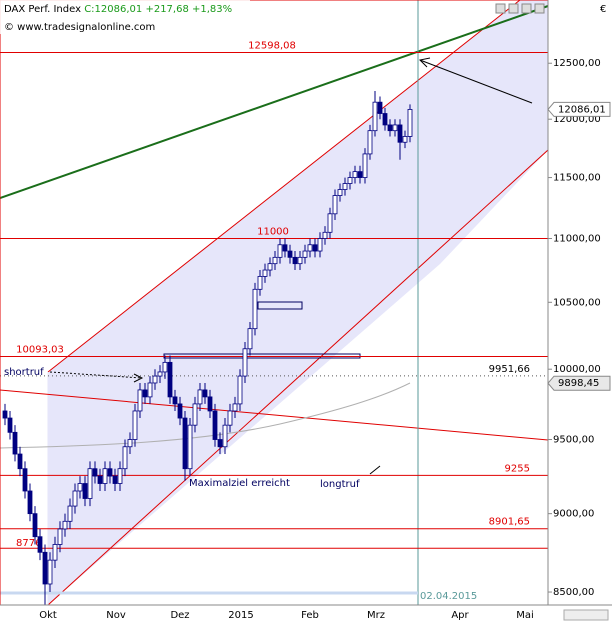  Describe the element at coordinates (42, 9) in the screenshot. I see `symbol-name: DAX Perf. Index` at that location.